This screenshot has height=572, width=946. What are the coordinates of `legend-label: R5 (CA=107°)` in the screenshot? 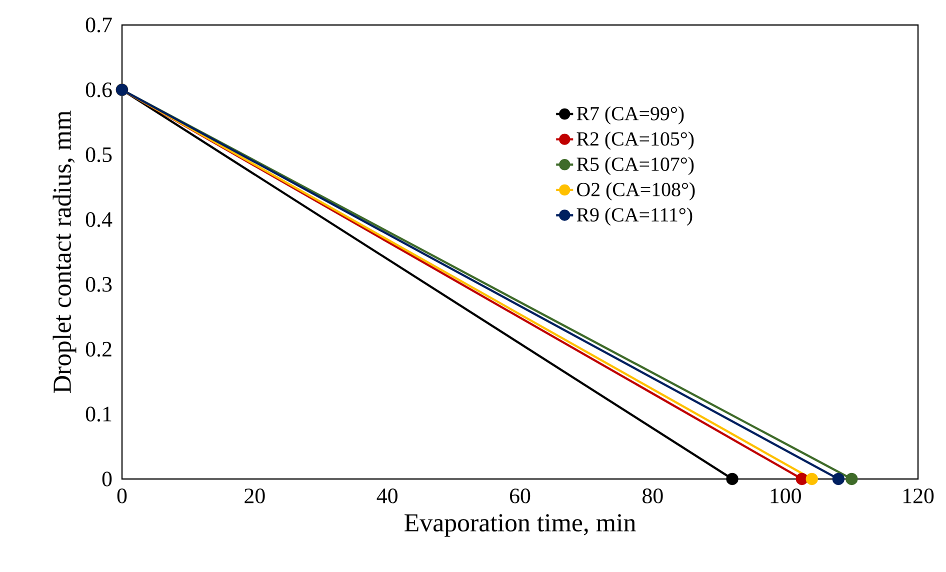 It's located at (635, 166).